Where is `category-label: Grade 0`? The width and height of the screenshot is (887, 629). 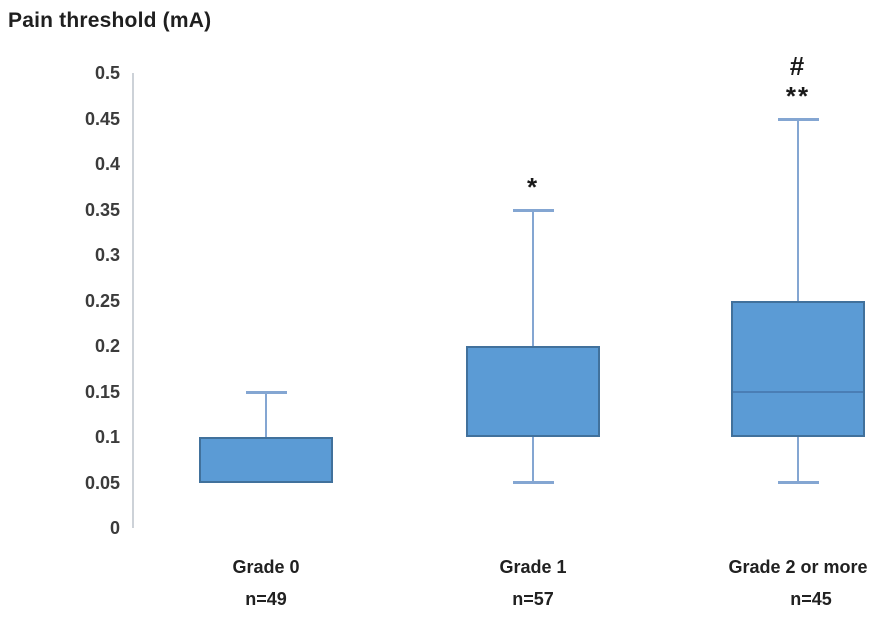
category-label: Grade 0 is located at coordinates (266, 567).